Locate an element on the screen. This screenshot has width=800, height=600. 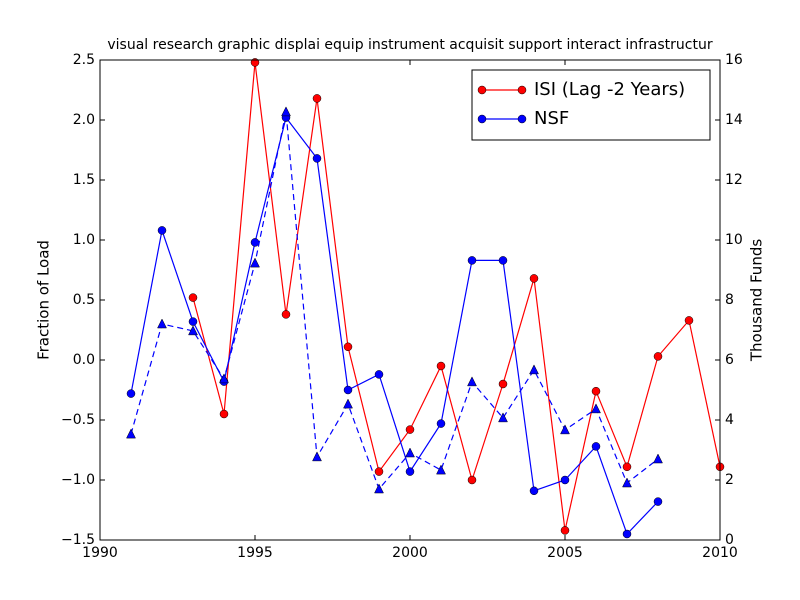
y2-axis-label: Thousand Funds is located at coordinates (757, 300).